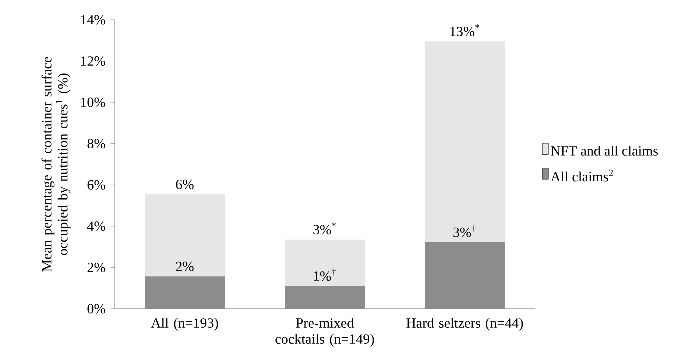 Image resolution: width=694 pixels, height=364 pixels. What do you see at coordinates (325, 275) in the screenshot?
I see `data-label: 1%$^{†}$` at bounding box center [325, 275].